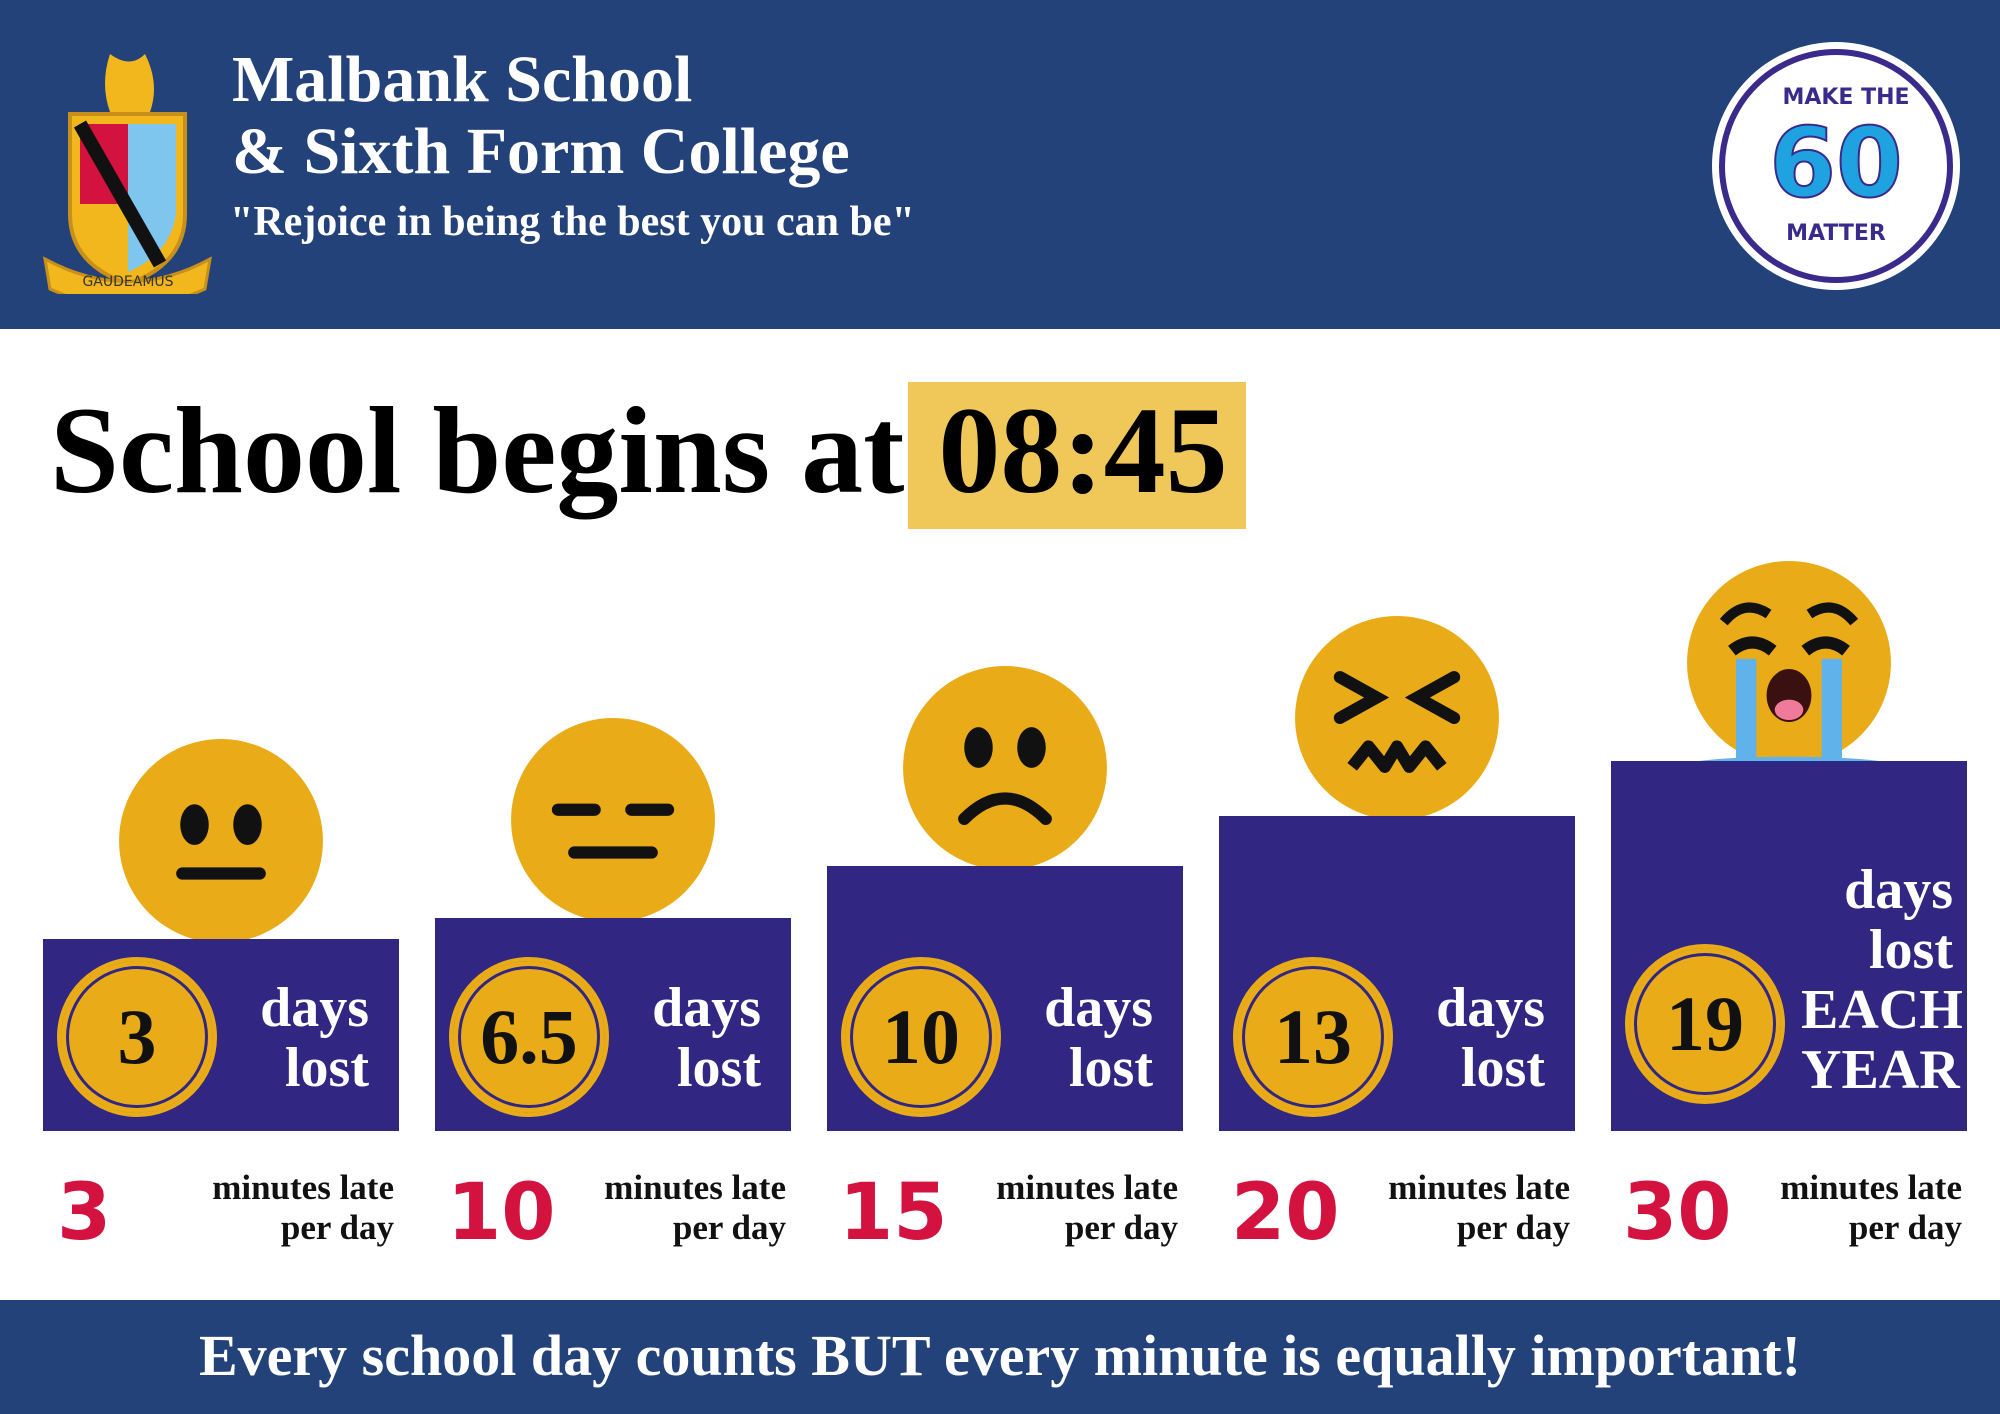 The width and height of the screenshot is (2000, 1414). Describe the element at coordinates (127, 174) in the screenshot. I see `crest: GAUDEAMUS` at that location.